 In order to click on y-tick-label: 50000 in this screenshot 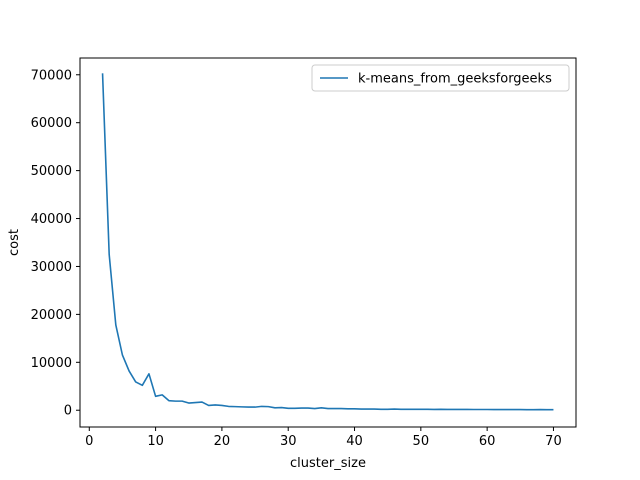, I will do `click(51, 171)`.